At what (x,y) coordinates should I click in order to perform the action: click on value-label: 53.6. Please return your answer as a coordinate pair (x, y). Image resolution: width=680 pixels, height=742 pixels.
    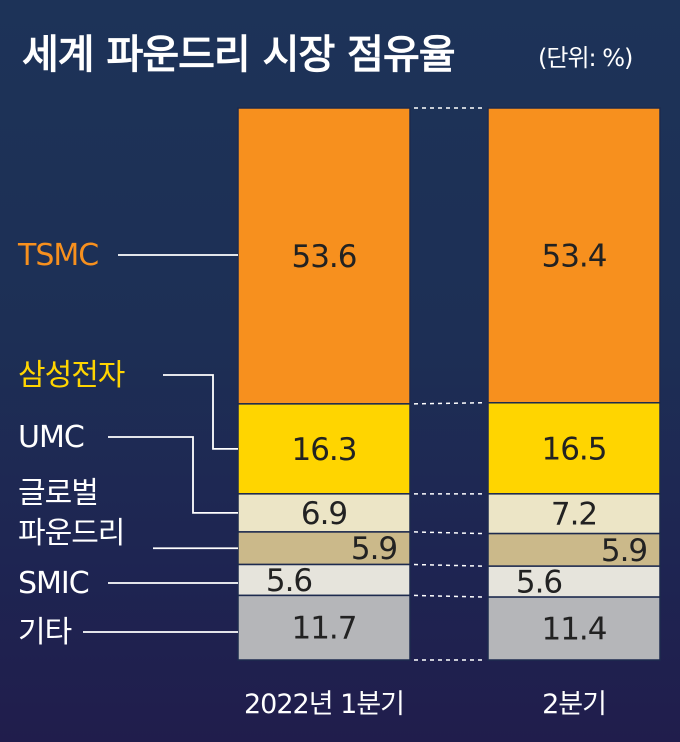
    Looking at the image, I should click on (323, 257).